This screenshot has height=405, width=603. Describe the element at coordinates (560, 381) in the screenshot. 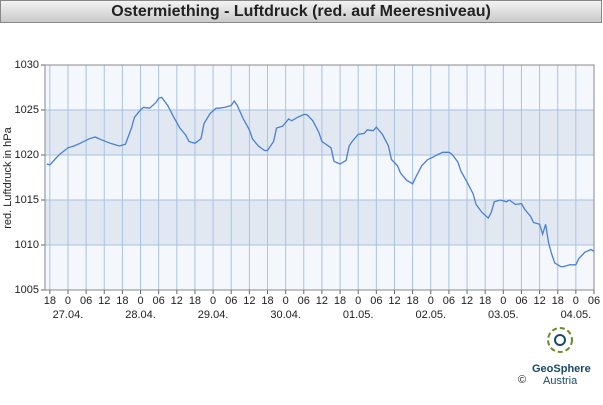

I see `logo-sub: Austria` at that location.